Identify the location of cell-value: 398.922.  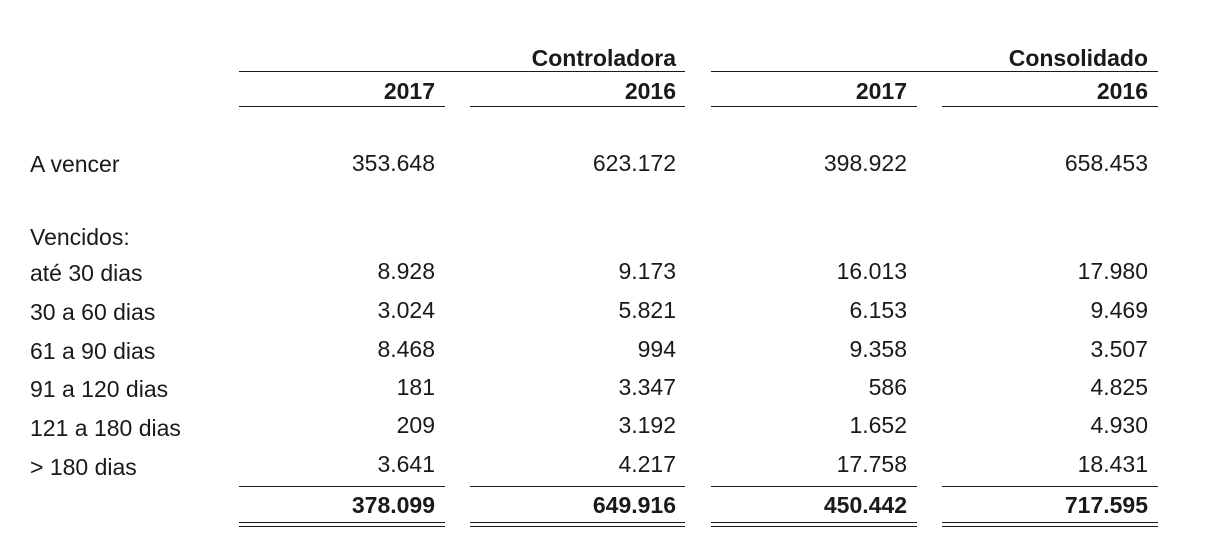
(865, 163).